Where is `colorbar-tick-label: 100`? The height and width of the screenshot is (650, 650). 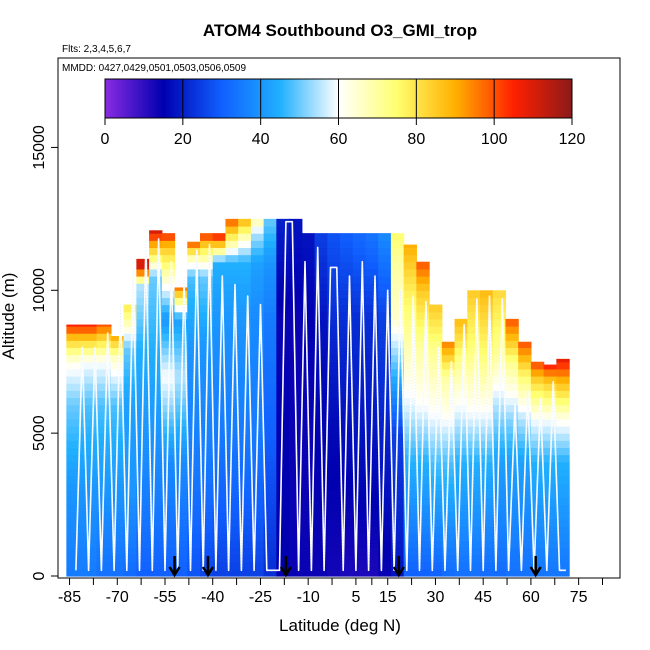 colorbar-tick-label: 100 is located at coordinates (494, 139).